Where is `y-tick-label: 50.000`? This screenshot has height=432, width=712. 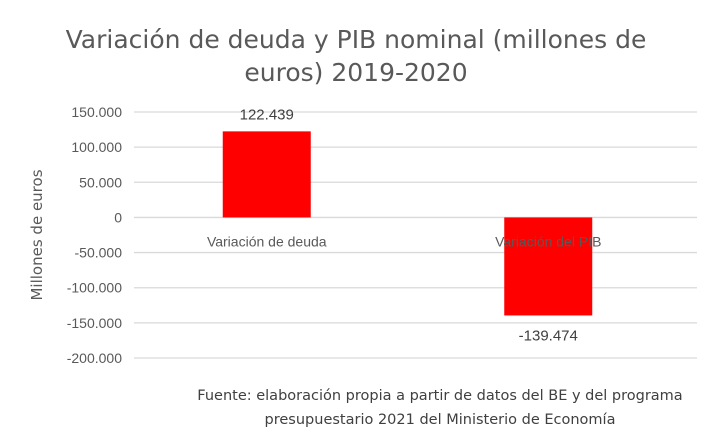
y-tick-label: 50.000 is located at coordinates (100, 182).